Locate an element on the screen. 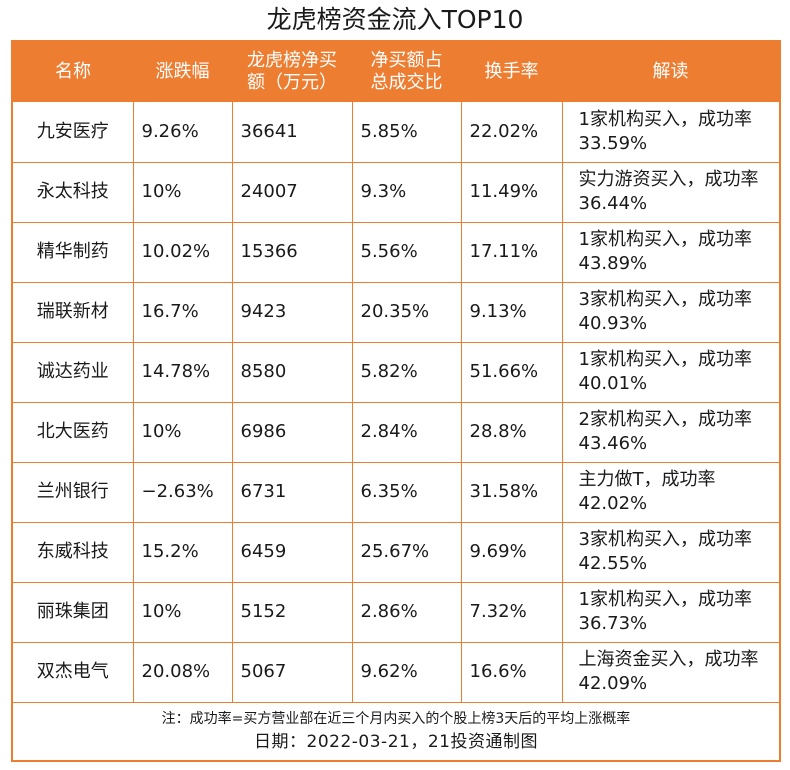 This screenshot has height=770, width=790. net-buy-cell: 6731 is located at coordinates (292, 492).